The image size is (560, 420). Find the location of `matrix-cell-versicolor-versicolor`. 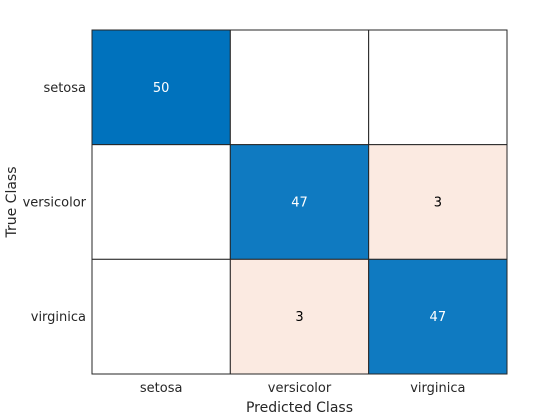

matrix-cell-versicolor-versicolor is located at coordinates (299, 202).